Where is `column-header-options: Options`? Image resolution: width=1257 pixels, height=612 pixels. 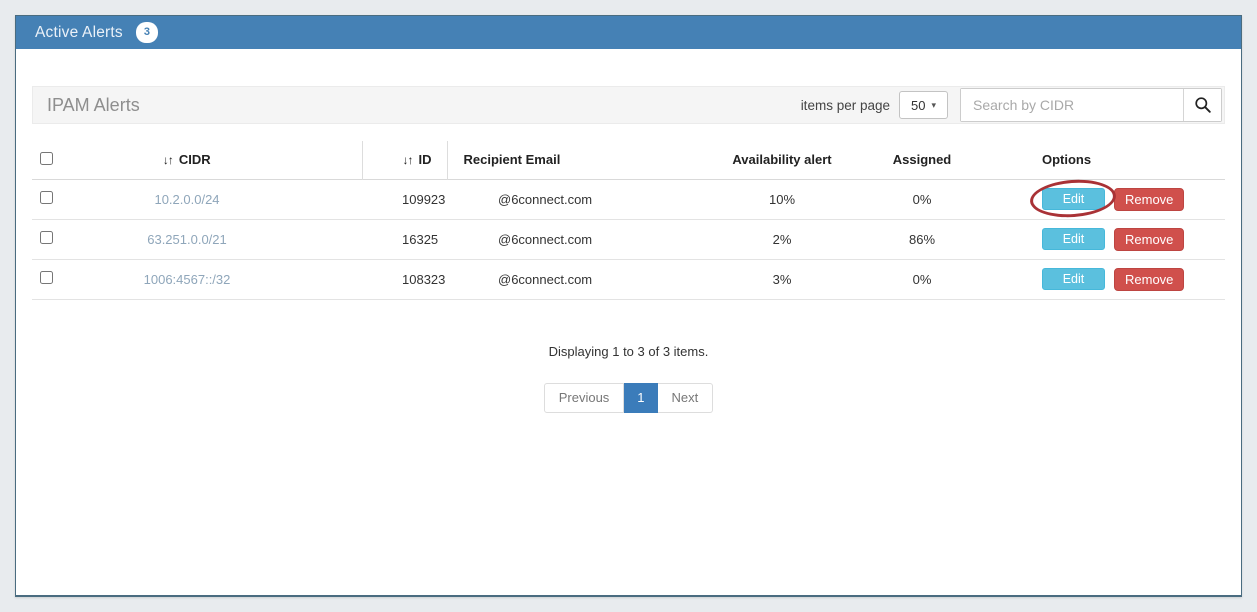 column-header-options: Options is located at coordinates (1067, 160).